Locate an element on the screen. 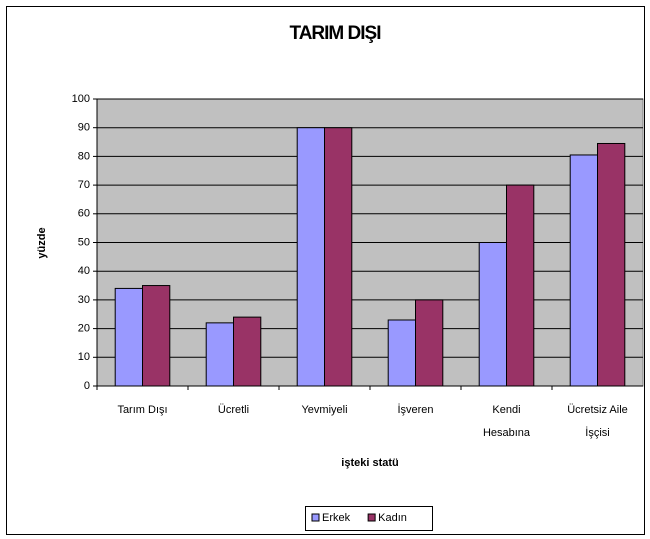  y-tick-label: 90 is located at coordinates (84, 128).